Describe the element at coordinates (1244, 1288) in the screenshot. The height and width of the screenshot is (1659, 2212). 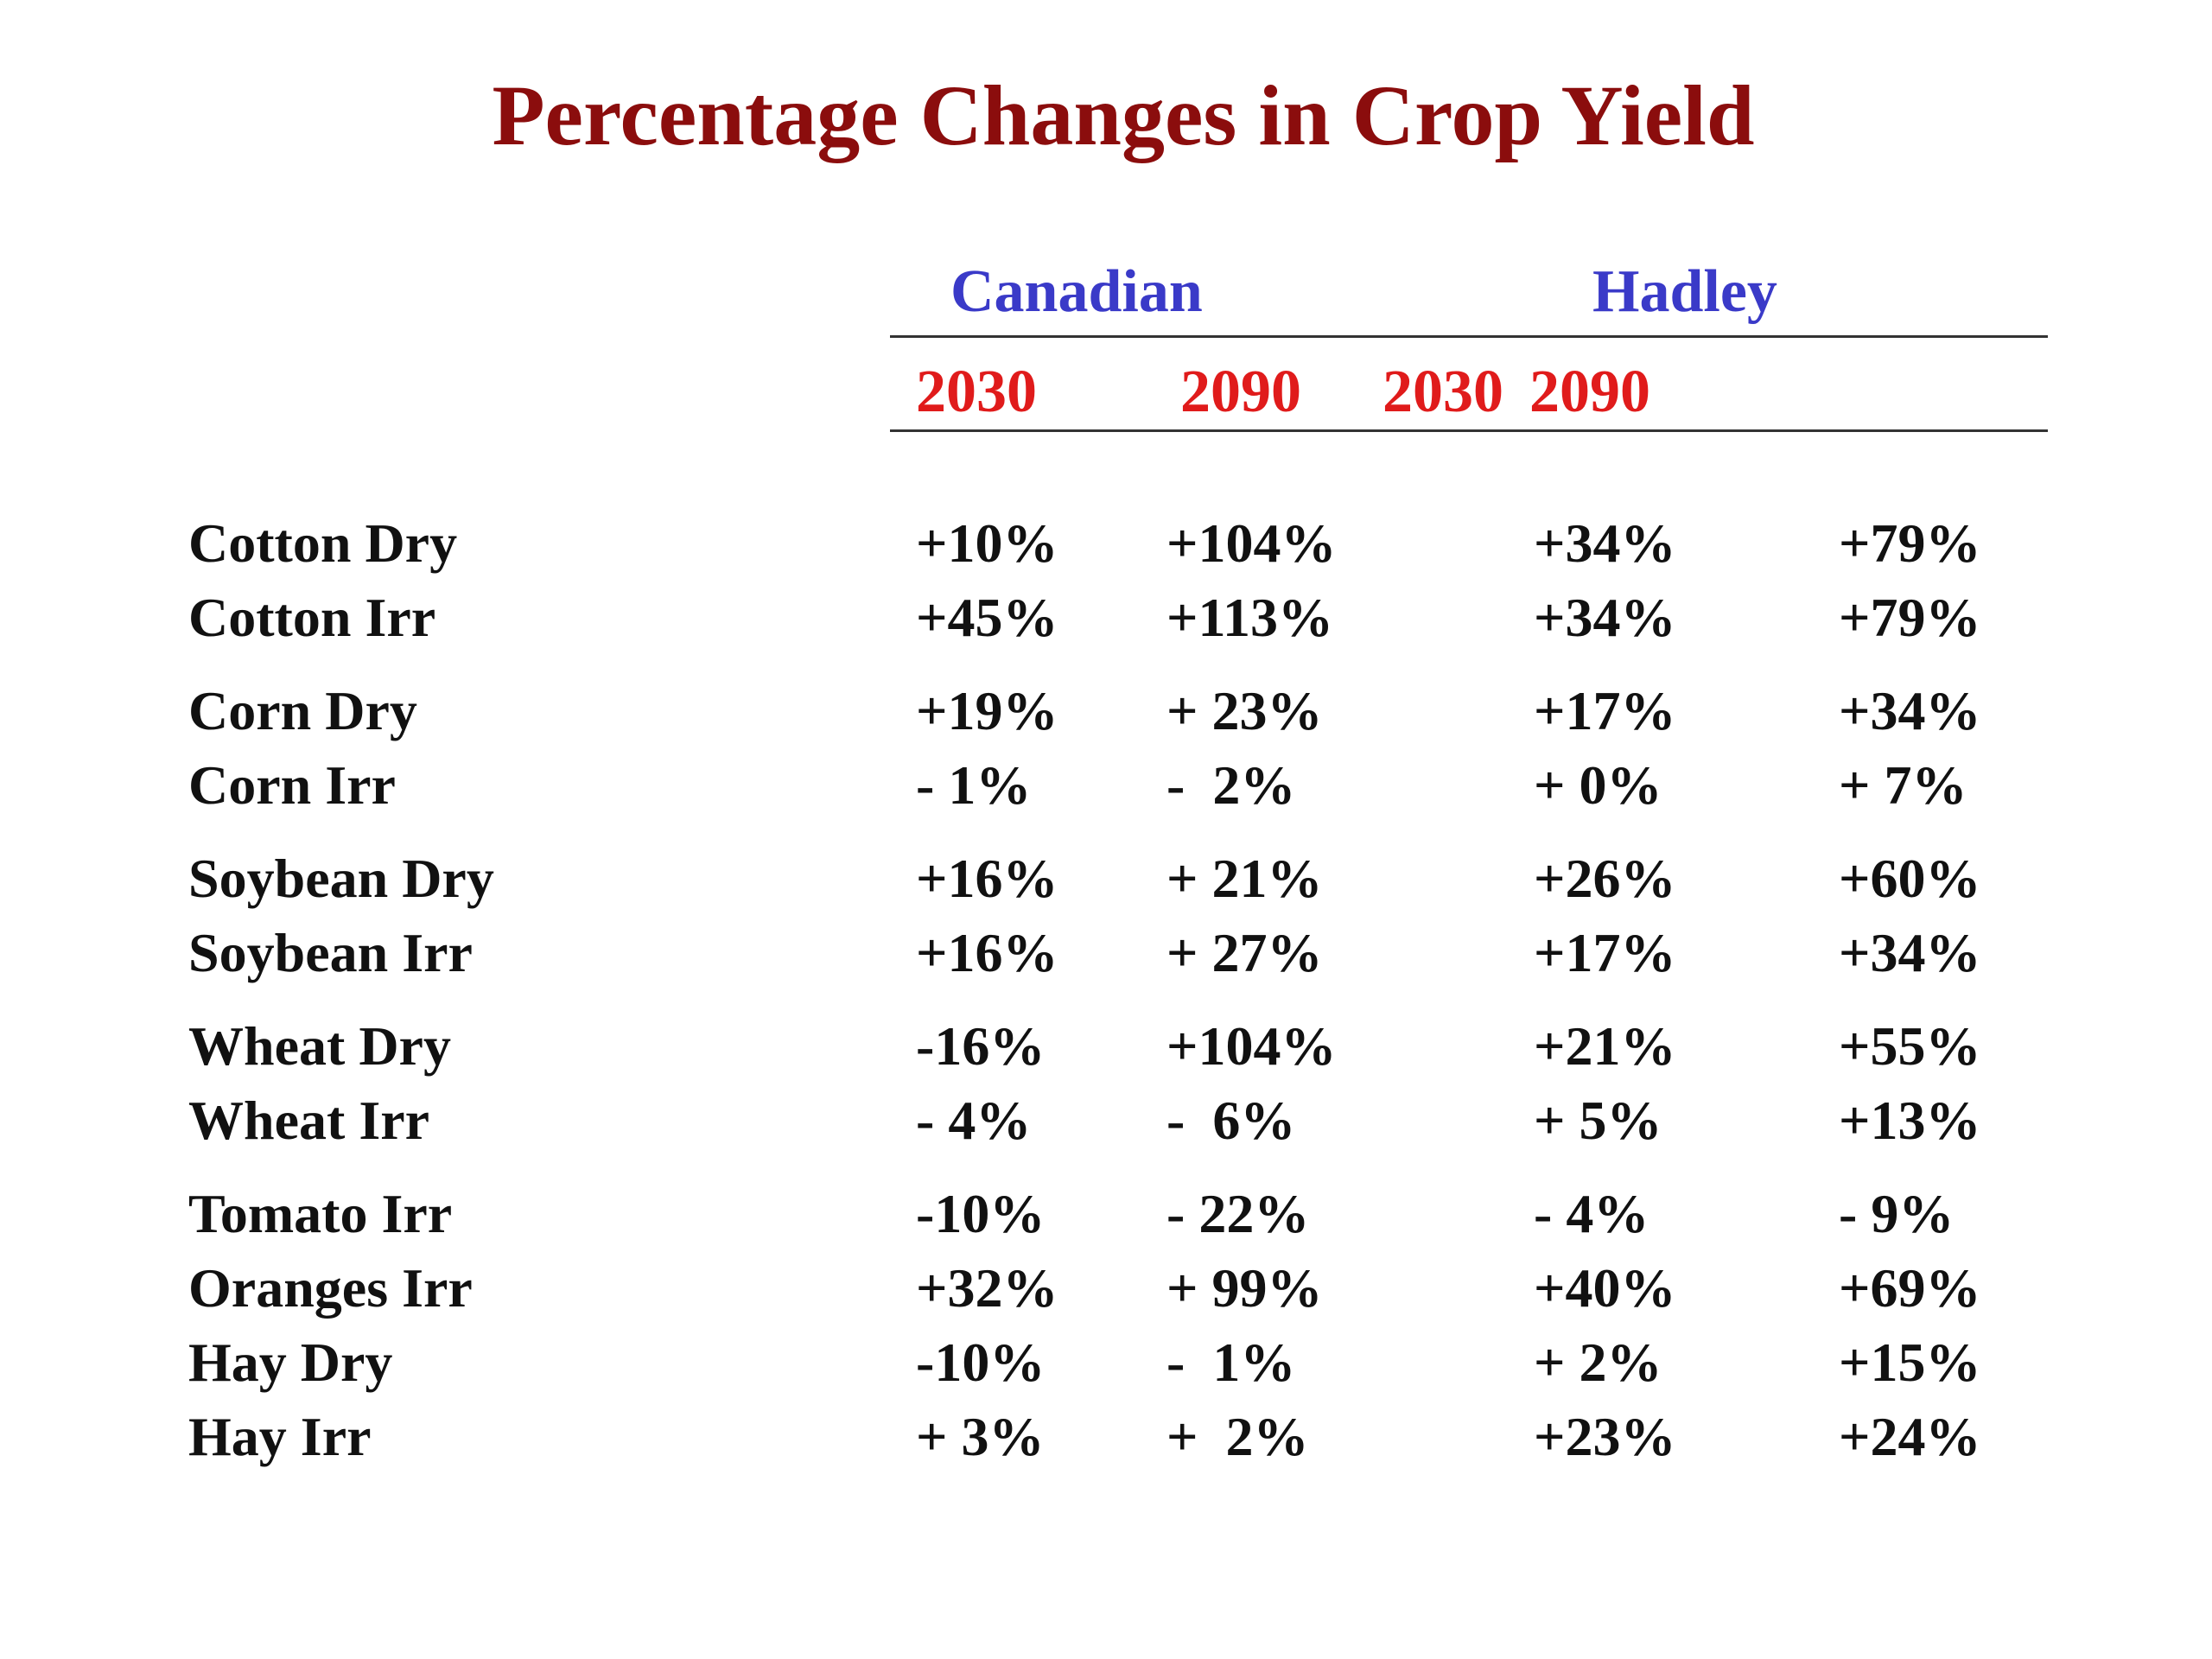
I see `yield-change-value: + 99%` at that location.